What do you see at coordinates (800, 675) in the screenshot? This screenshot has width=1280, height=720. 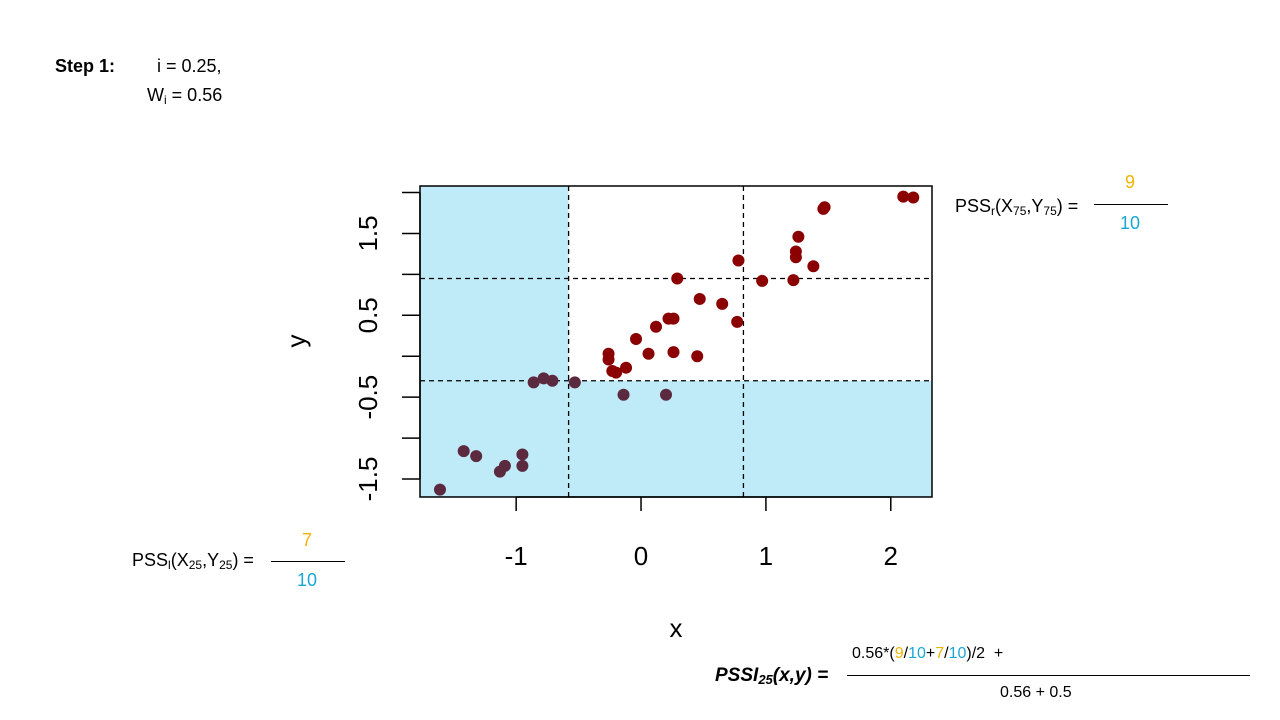 I see `pssi-args: (x,y) =` at bounding box center [800, 675].